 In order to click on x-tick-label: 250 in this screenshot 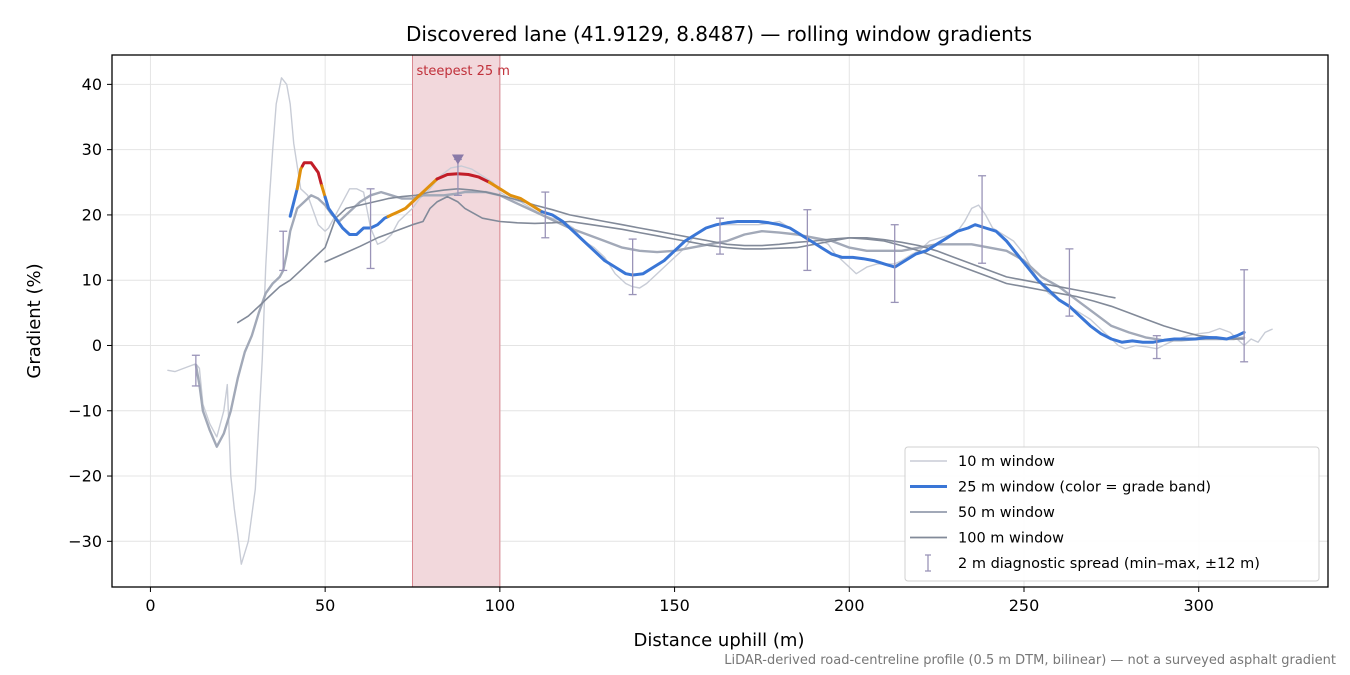, I will do `click(1024, 605)`.